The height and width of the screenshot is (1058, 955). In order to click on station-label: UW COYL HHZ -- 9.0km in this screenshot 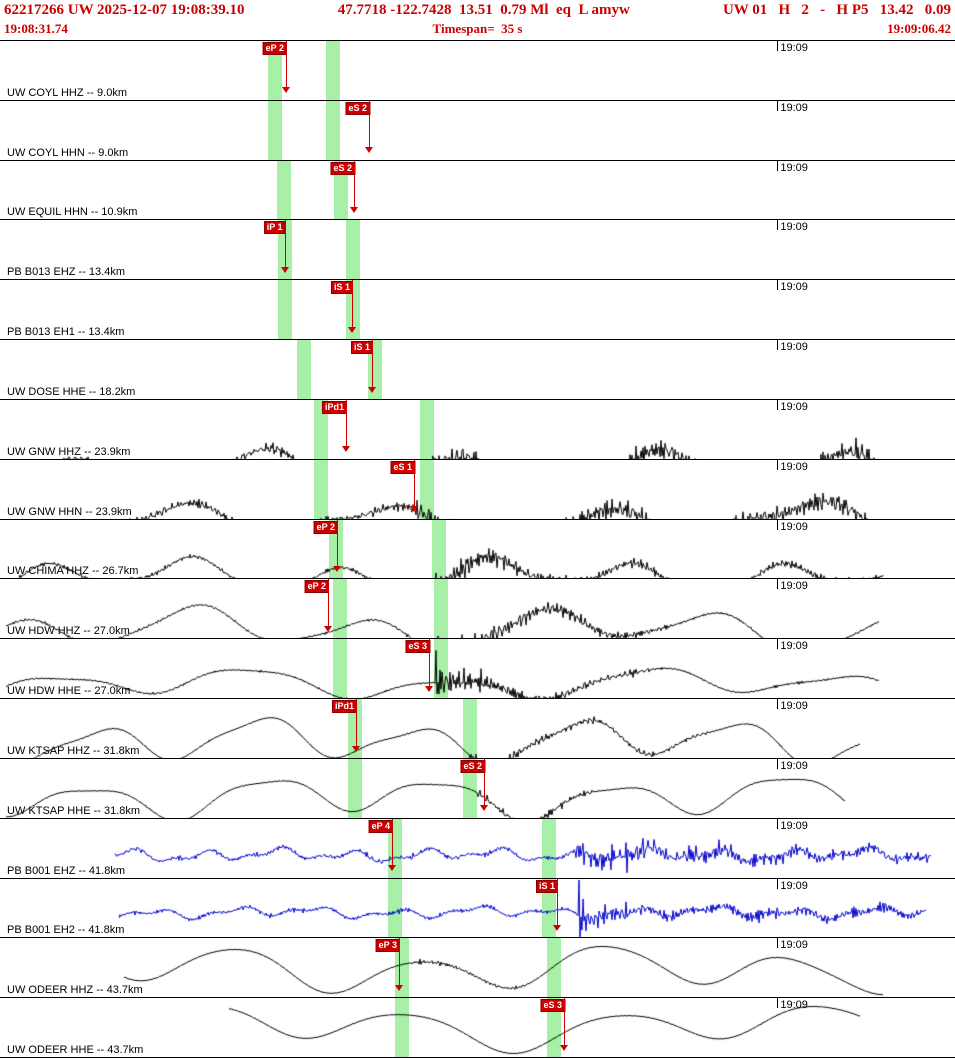, I will do `click(67, 92)`.